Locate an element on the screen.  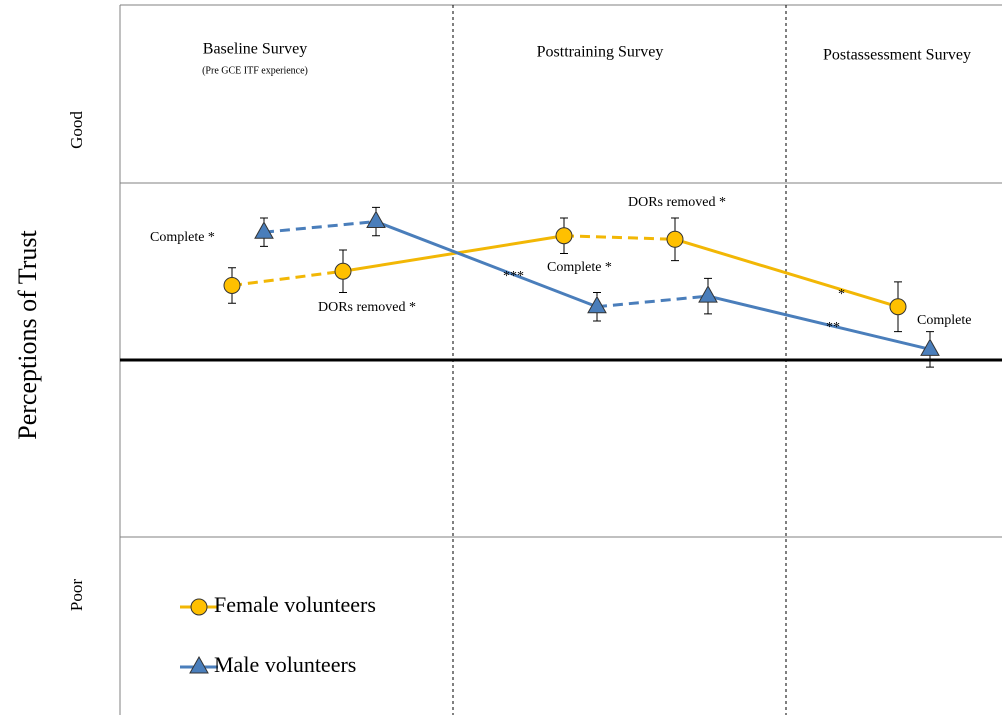
column-subtitle: (Pre GCE ITF experience) is located at coordinates (255, 70).